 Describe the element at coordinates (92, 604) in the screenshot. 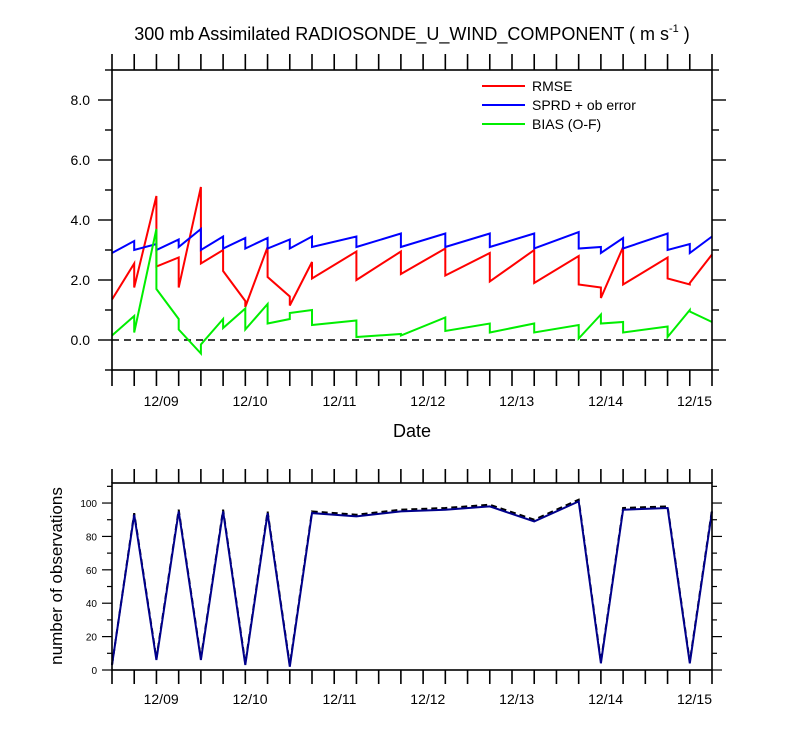

I see `y-tick-label: 40` at that location.